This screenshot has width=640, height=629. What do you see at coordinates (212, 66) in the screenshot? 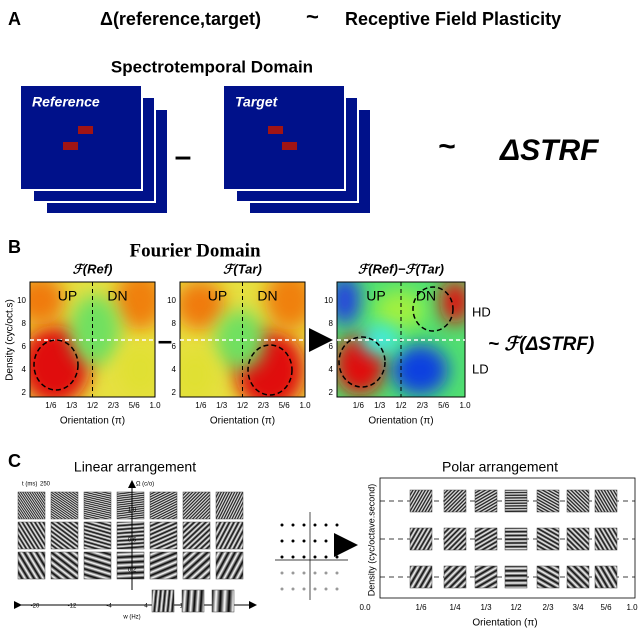
I see `subtitle: Spectrotemporal Domain` at bounding box center [212, 66].